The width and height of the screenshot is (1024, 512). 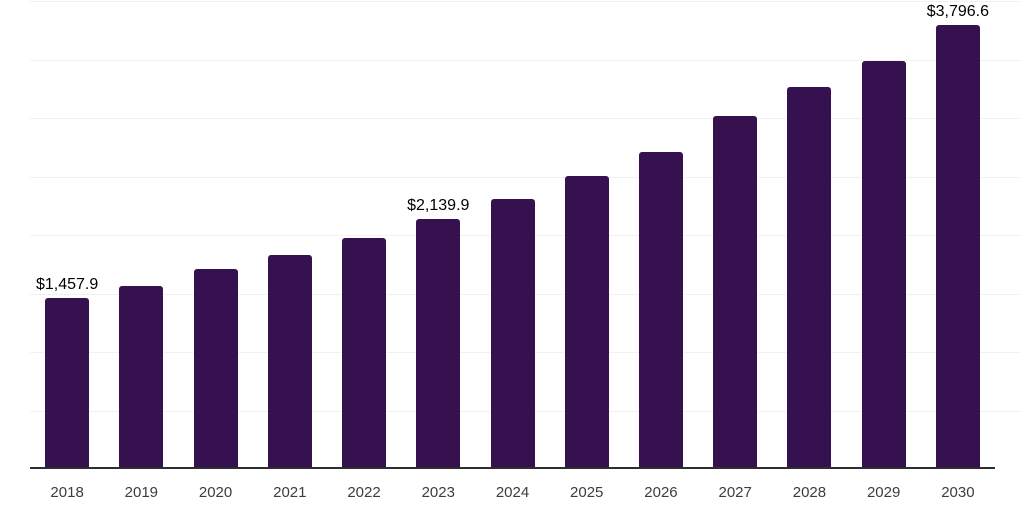 I want to click on bar-2024, so click(x=512, y=333).